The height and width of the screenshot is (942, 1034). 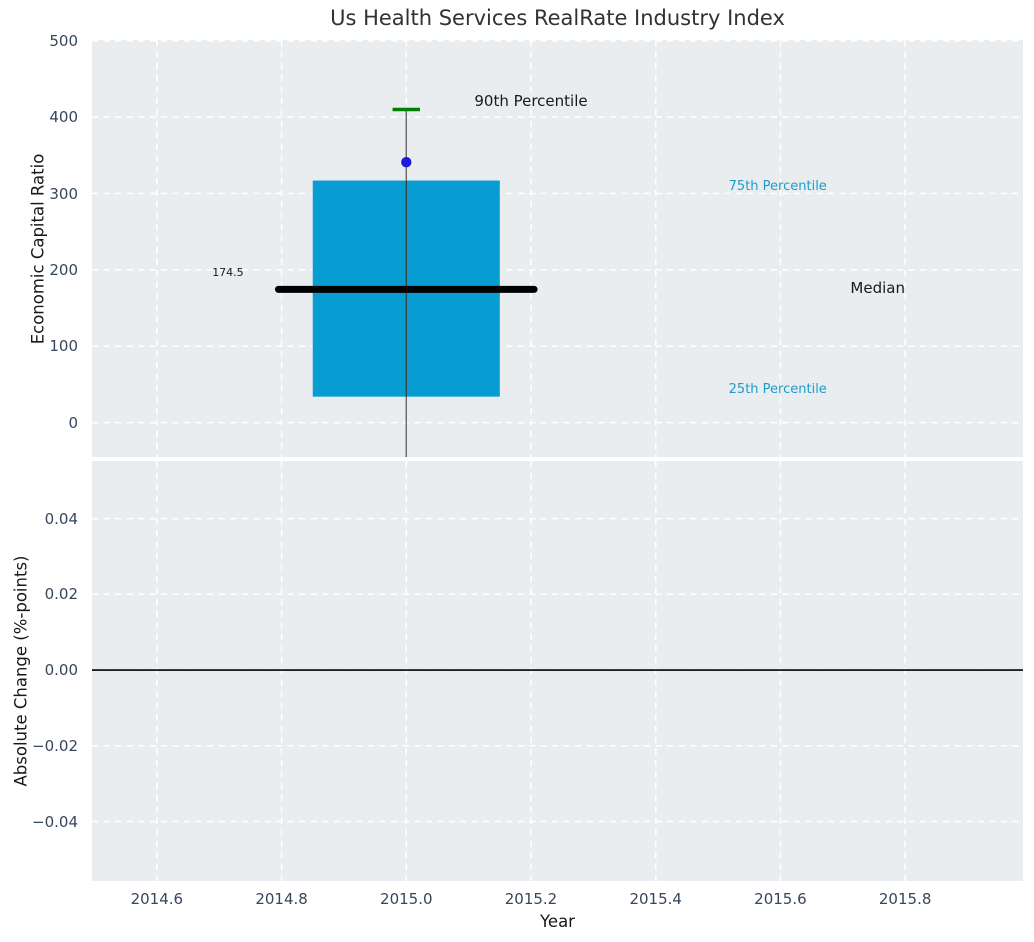 I want to click on x-tick-label: 2015.2, so click(x=531, y=899).